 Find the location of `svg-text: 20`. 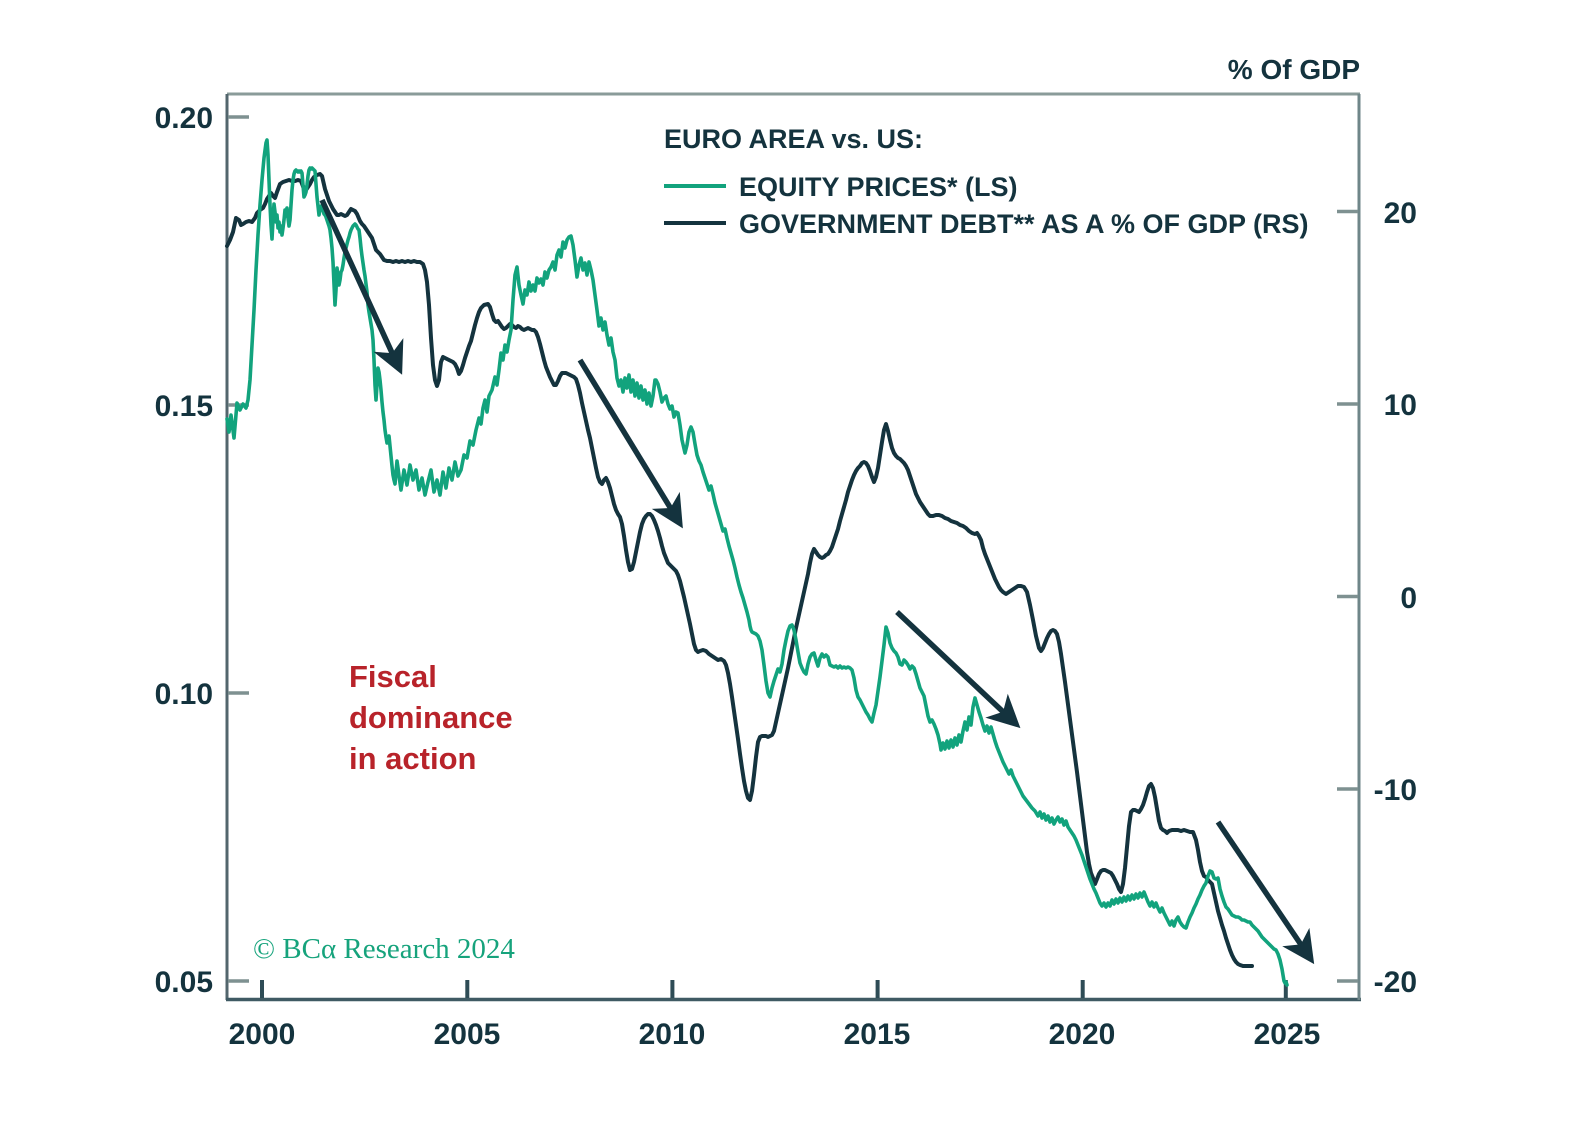

svg-text: 20 is located at coordinates (1400, 213).